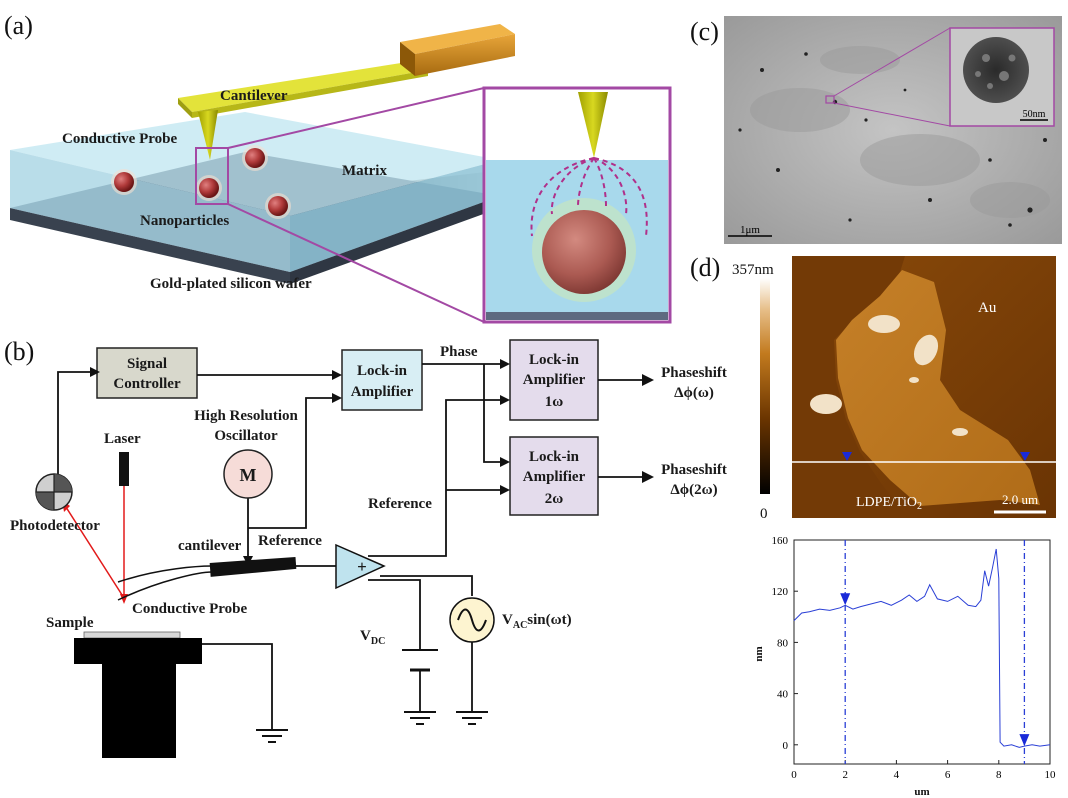 The height and width of the screenshot is (798, 1068). What do you see at coordinates (780, 541) in the screenshot?
I see `y-tick-label: 160` at bounding box center [780, 541].